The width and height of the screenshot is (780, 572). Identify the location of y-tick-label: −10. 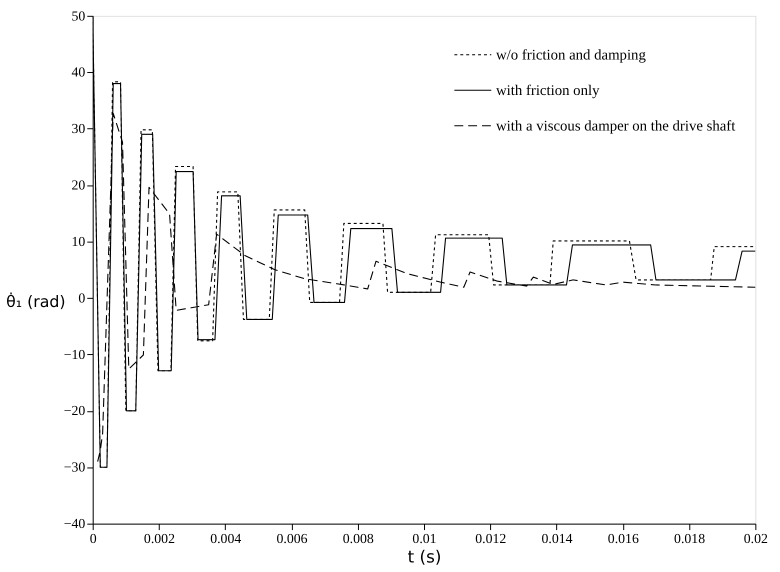
(75, 354).